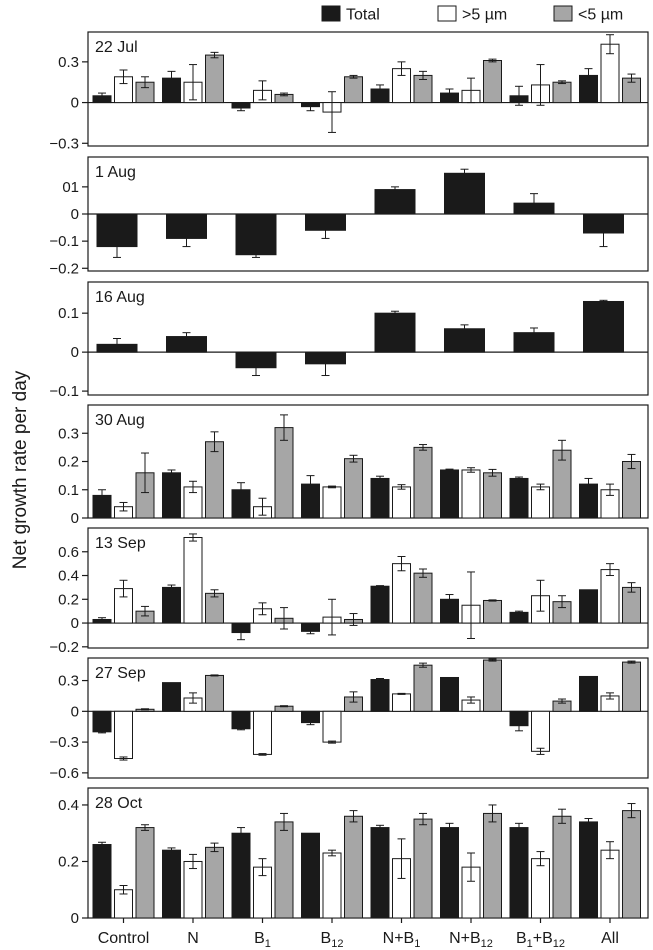 The height and width of the screenshot is (950, 653). What do you see at coordinates (349, 719) in the screenshot?
I see `panel-5: −0.6 −0.3 0 0.3 27 Sep` at bounding box center [349, 719].